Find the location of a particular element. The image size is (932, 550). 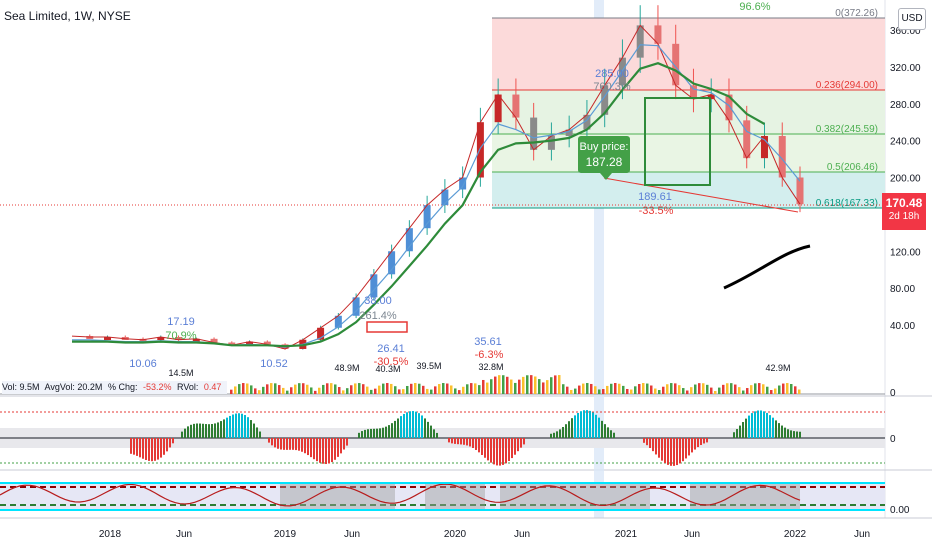

time-axis-tick: 2019 is located at coordinates (285, 534).